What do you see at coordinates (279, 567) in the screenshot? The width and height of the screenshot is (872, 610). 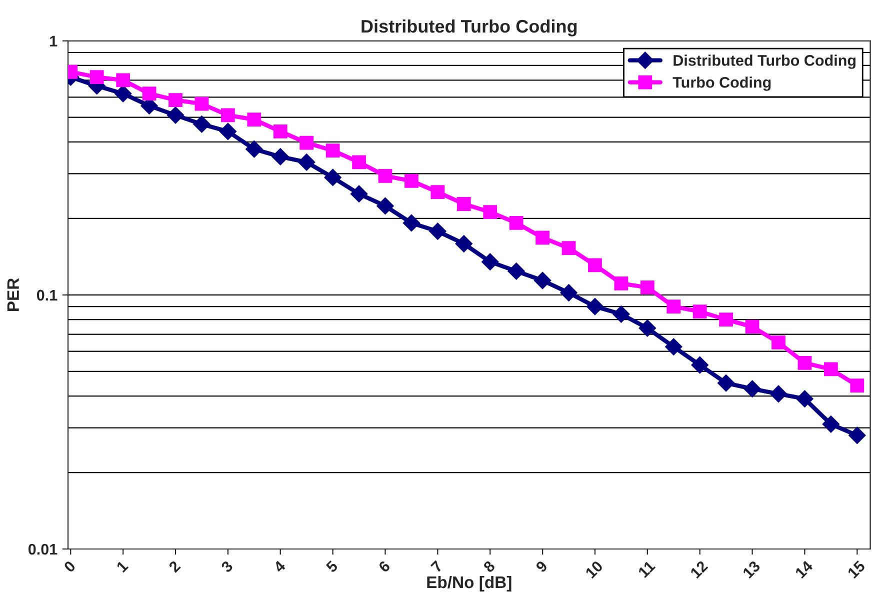 I see `x-tick-label: 4` at bounding box center [279, 567].